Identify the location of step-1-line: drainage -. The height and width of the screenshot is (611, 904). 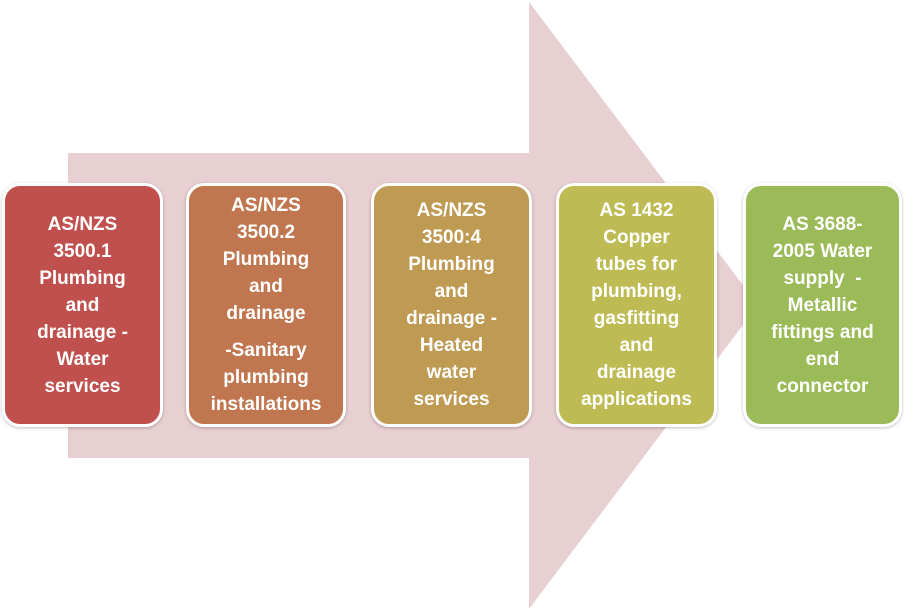
(82, 332).